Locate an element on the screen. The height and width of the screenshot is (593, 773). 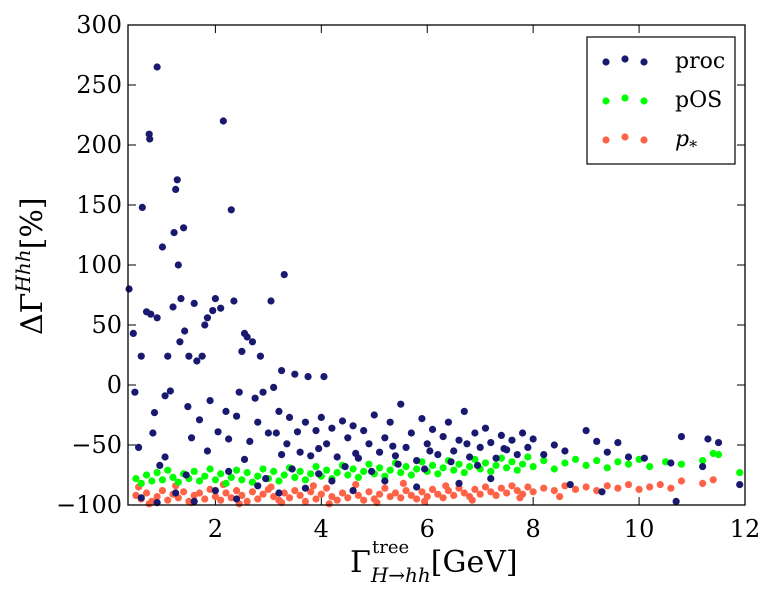
legend-marker-proc is located at coordinates (606, 62).